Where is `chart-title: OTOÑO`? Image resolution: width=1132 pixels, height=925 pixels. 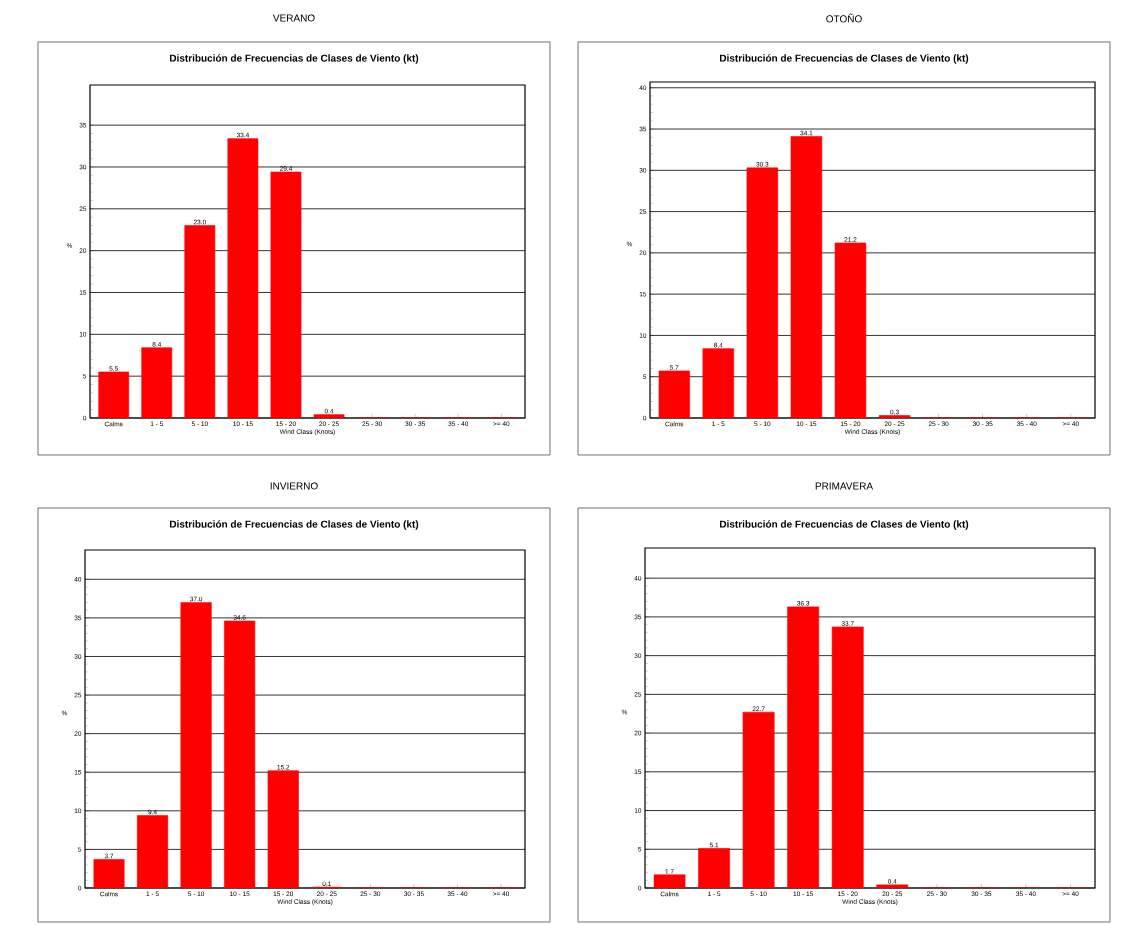
chart-title: OTOÑO is located at coordinates (844, 18).